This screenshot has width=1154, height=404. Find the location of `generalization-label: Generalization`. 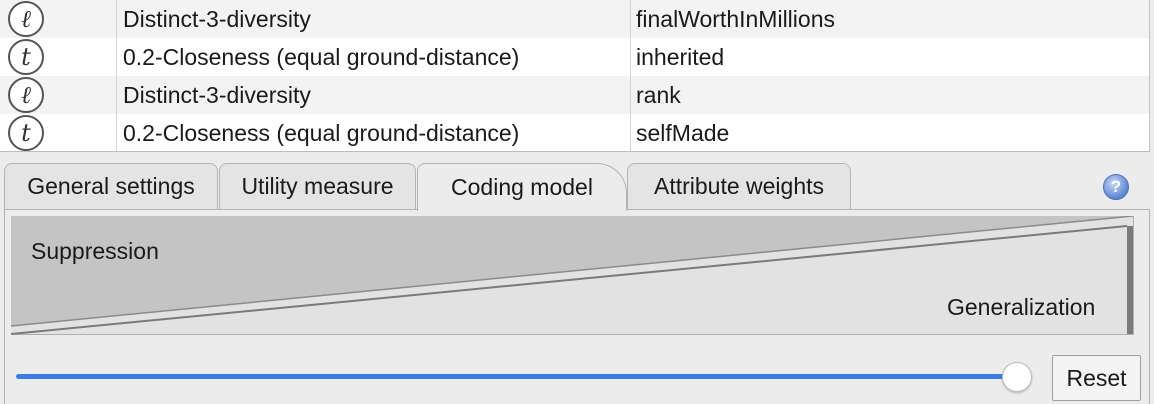

generalization-label: Generalization is located at coordinates (1021, 307).